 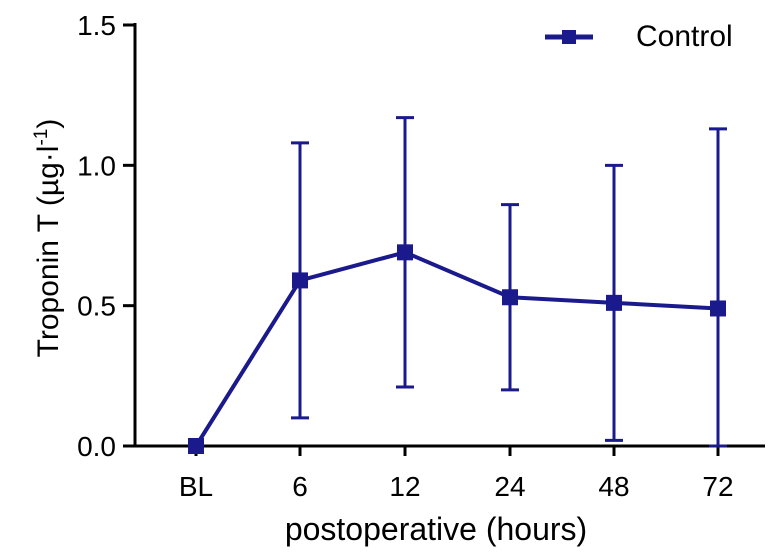 What do you see at coordinates (569, 37) in the screenshot?
I see `legend-swatch-marker` at bounding box center [569, 37].